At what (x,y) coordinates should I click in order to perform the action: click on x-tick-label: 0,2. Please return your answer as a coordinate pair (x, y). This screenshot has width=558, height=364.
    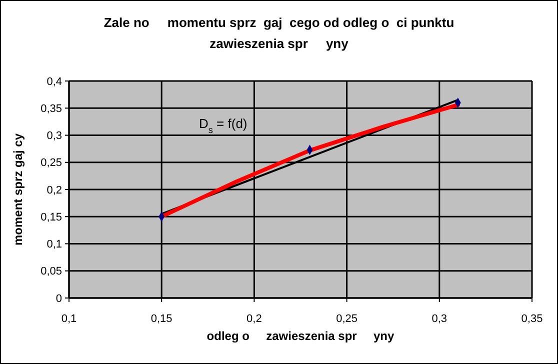
    Looking at the image, I should click on (254, 319).